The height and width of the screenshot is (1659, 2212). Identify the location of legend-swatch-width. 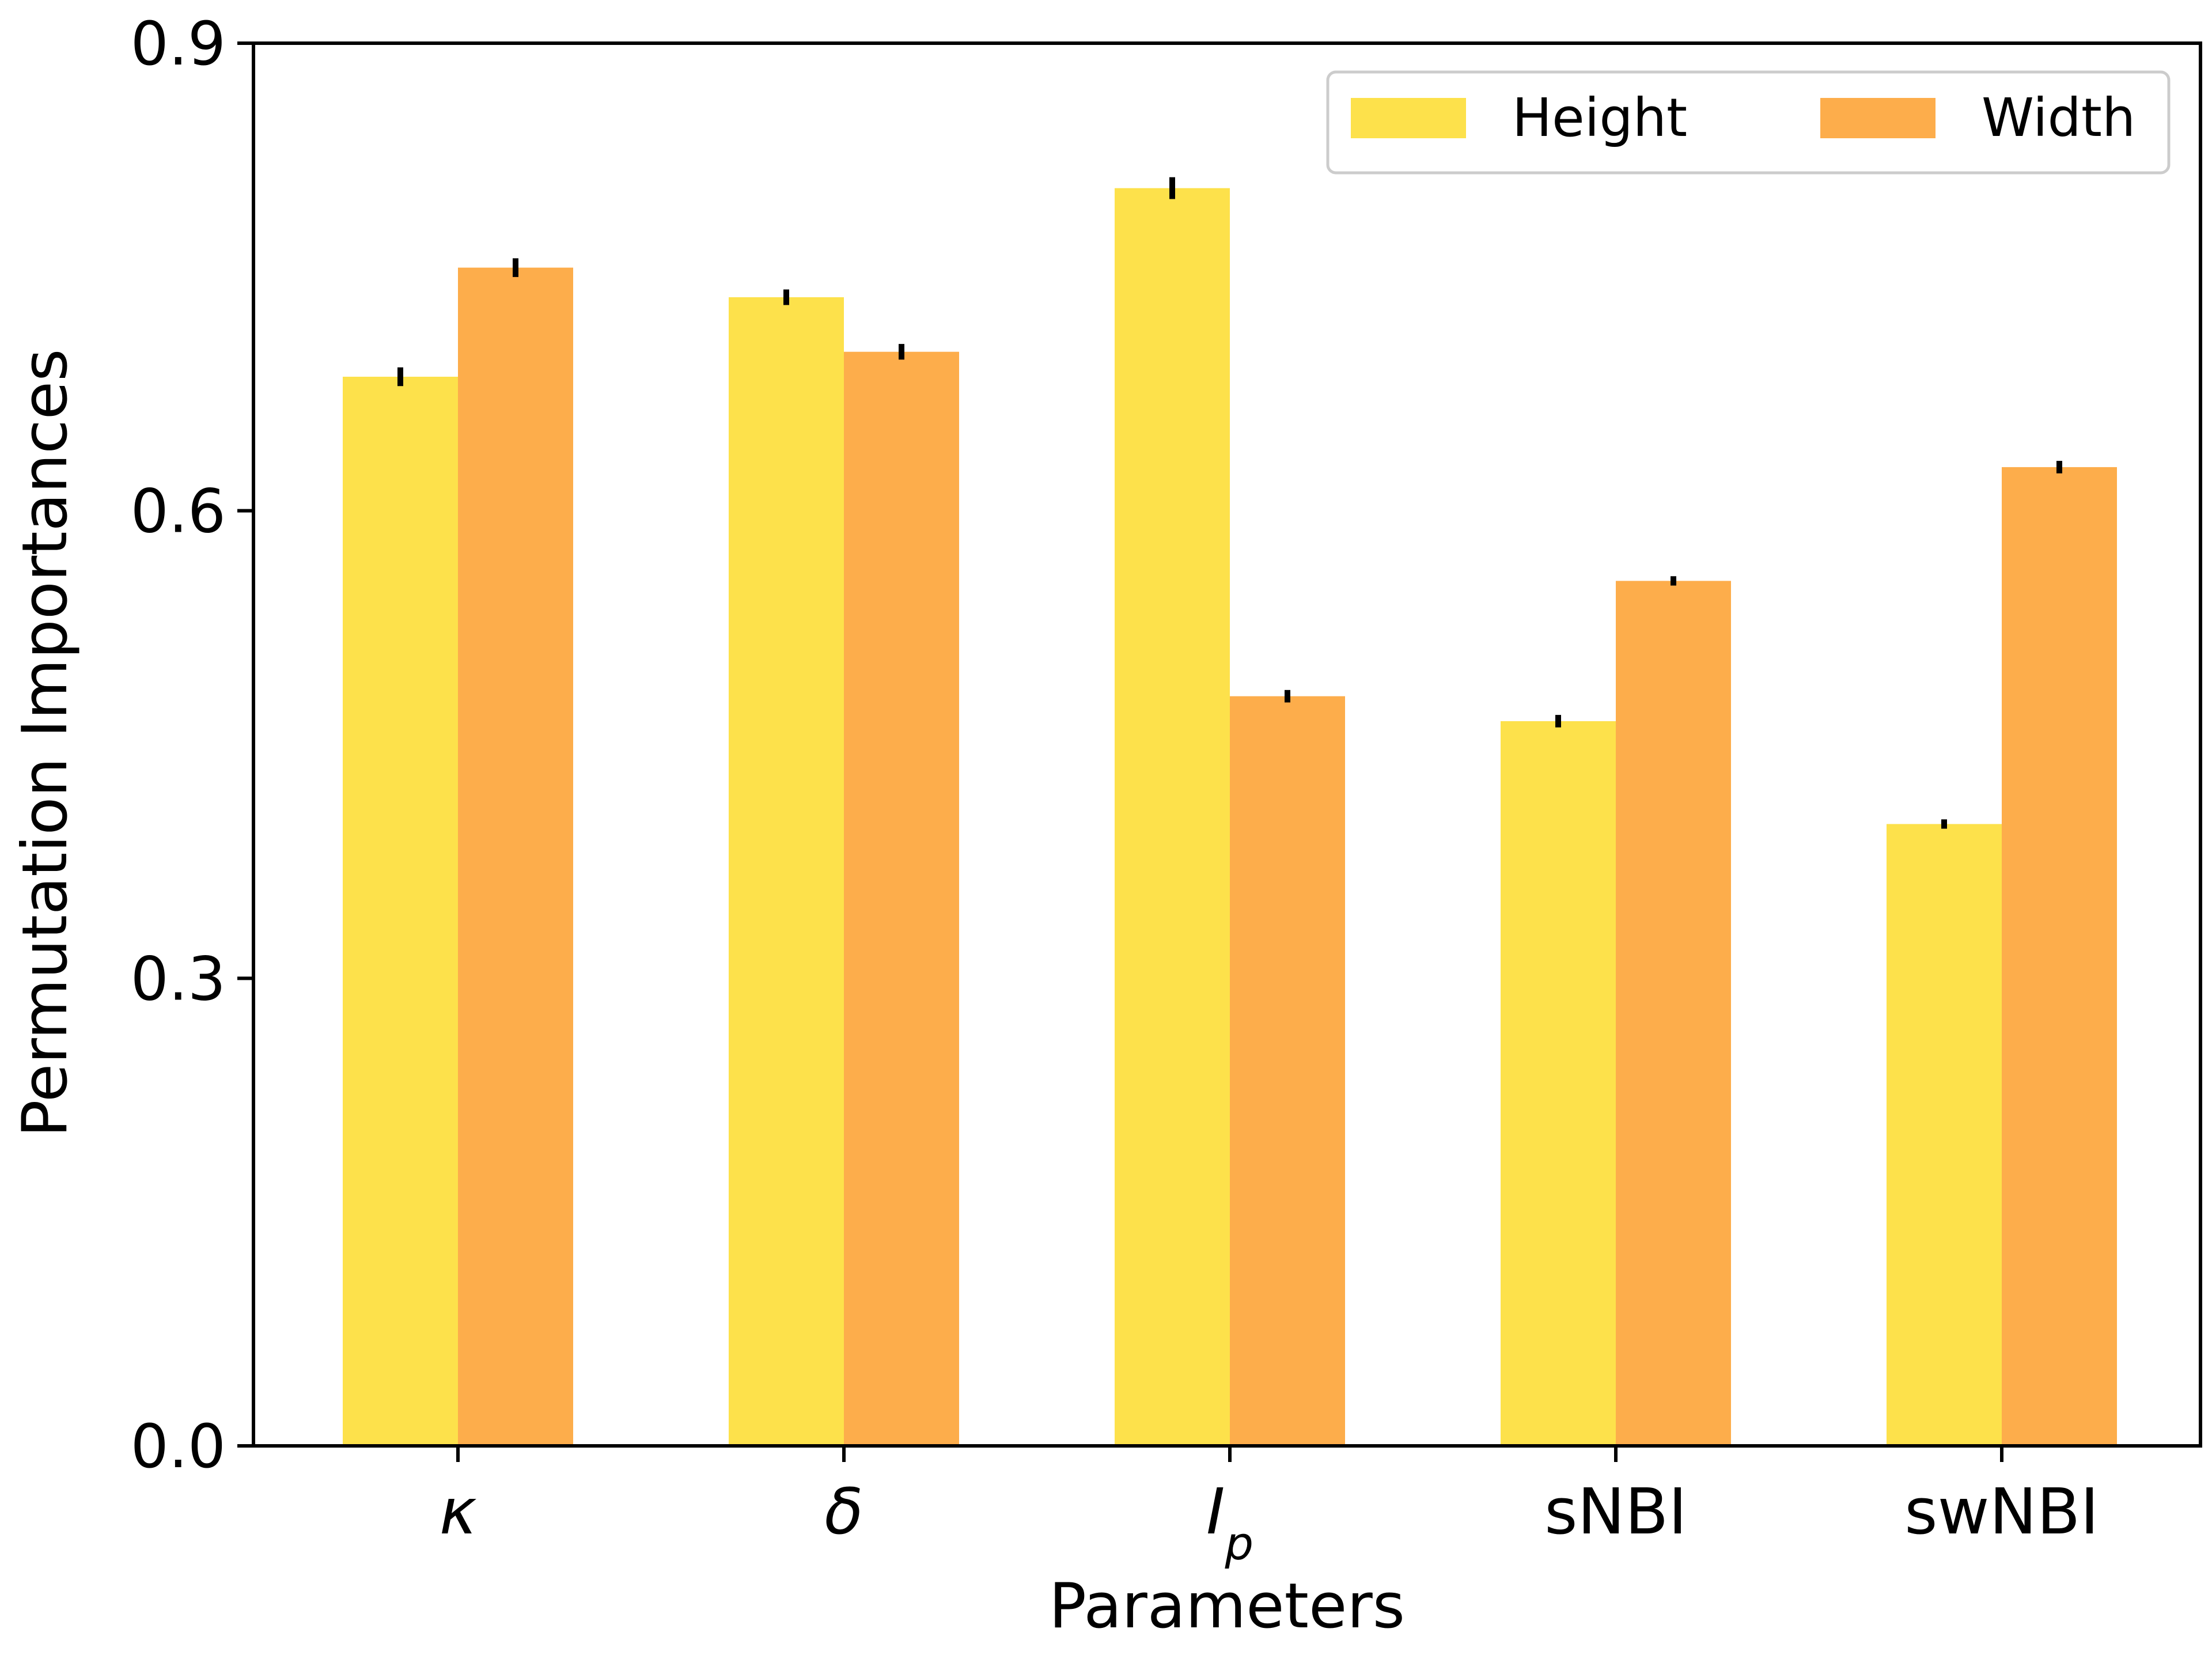
(1878, 118).